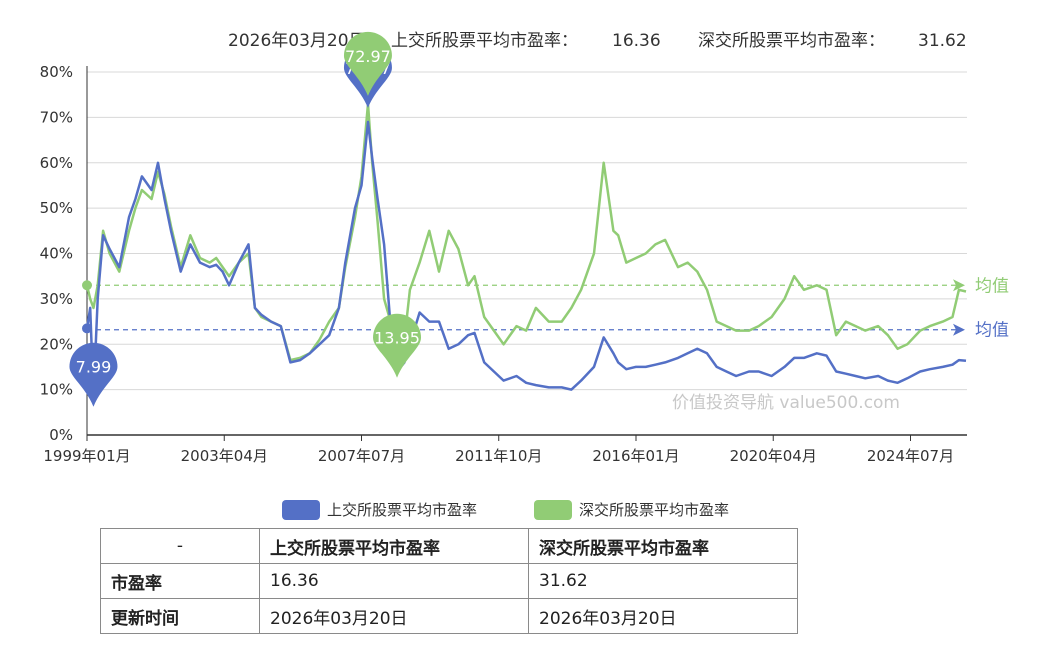  Describe the element at coordinates (56, 390) in the screenshot. I see `y-tick-label: 10%` at that location.